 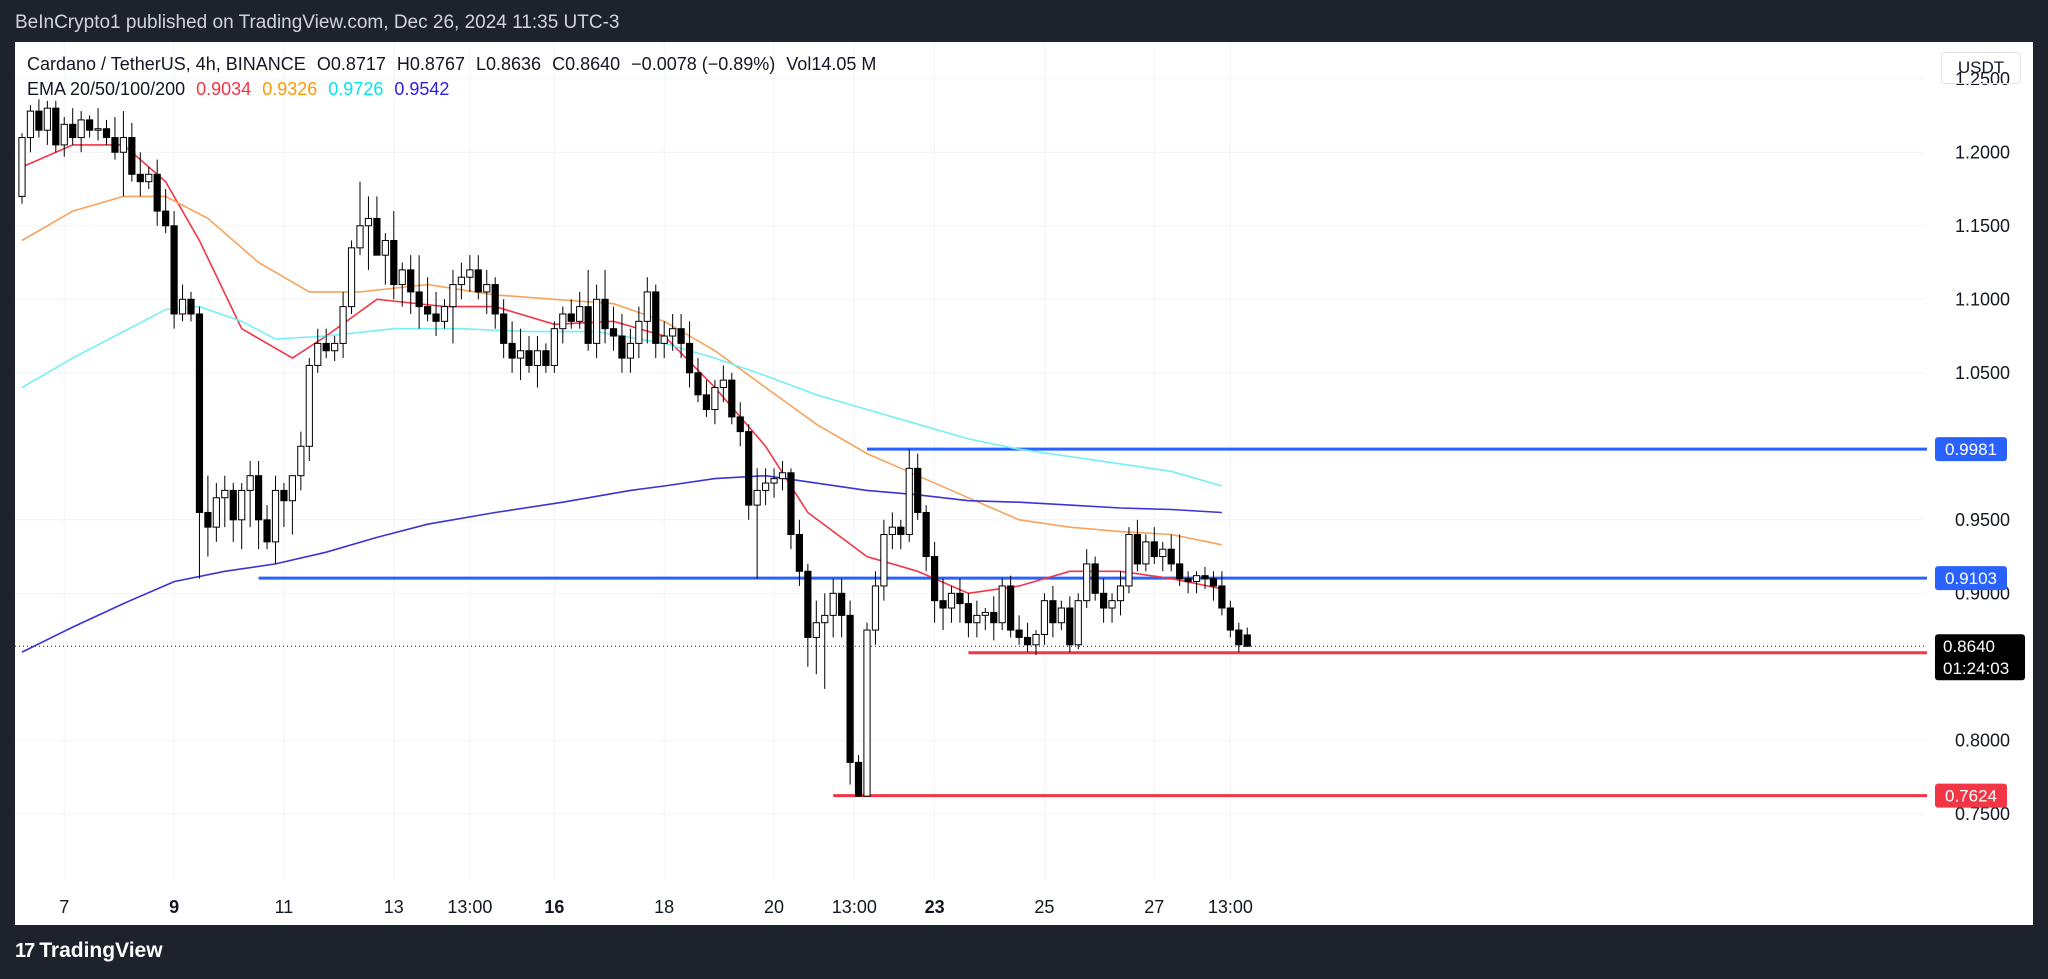 What do you see at coordinates (1981, 68) in the screenshot?
I see `currency-button: USDT` at bounding box center [1981, 68].